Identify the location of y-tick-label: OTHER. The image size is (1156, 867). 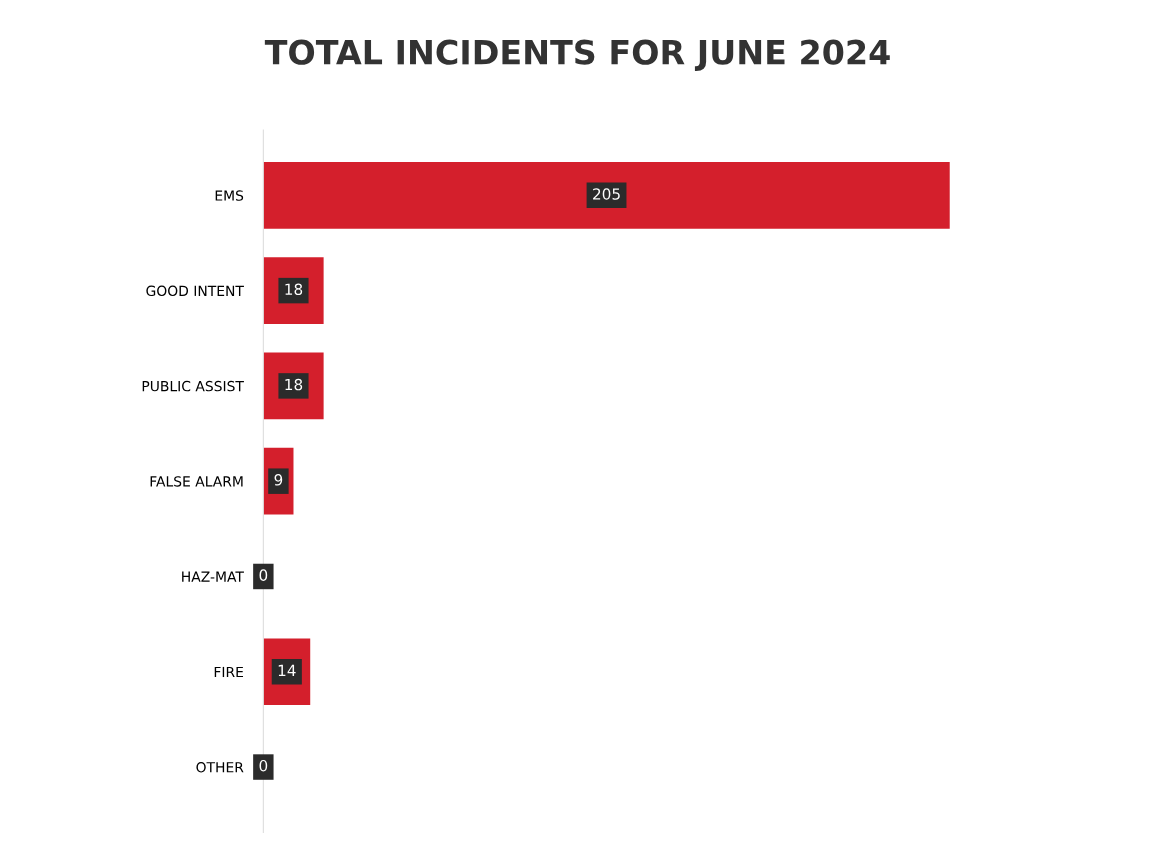
(220, 767).